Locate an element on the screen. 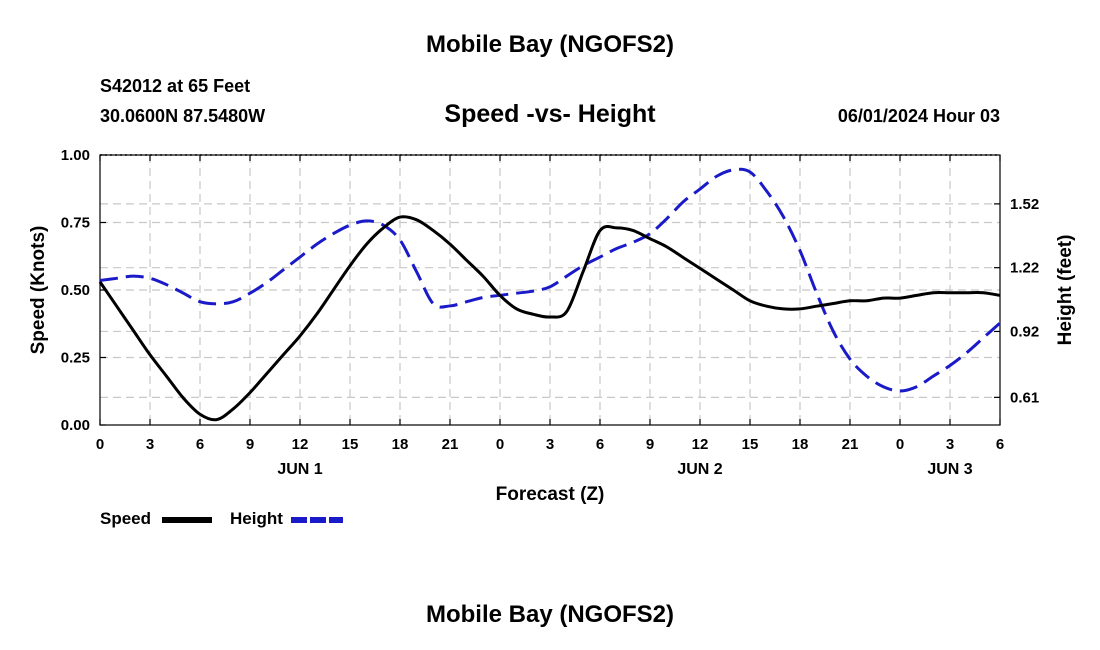  legend-height-label: Height is located at coordinates (256, 518).